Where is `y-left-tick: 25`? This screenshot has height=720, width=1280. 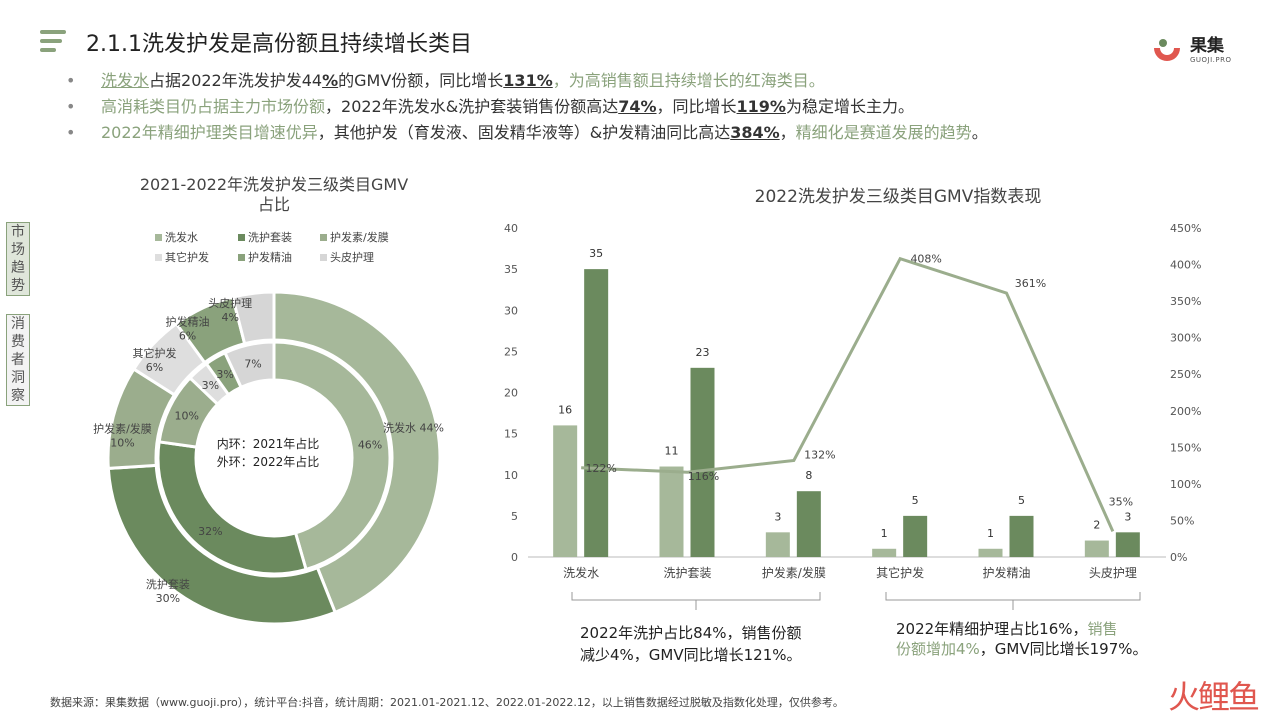 y-left-tick: 25 is located at coordinates (511, 351).